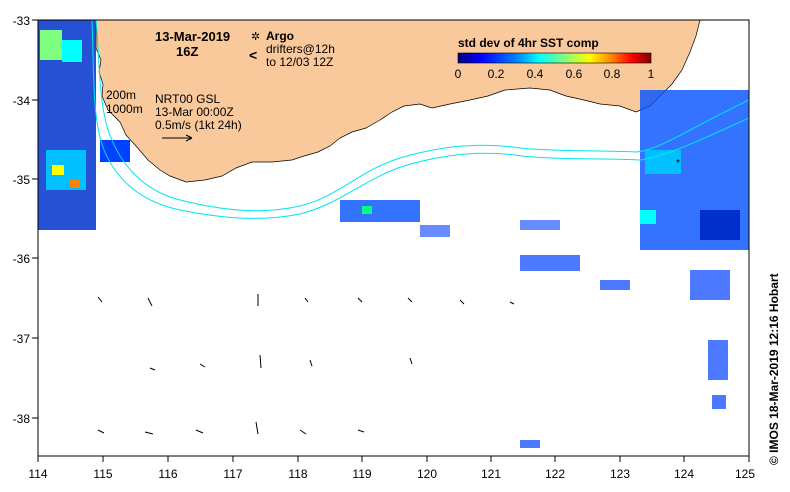  What do you see at coordinates (458, 74) in the screenshot?
I see `colorbar-tick-label: 0` at bounding box center [458, 74].